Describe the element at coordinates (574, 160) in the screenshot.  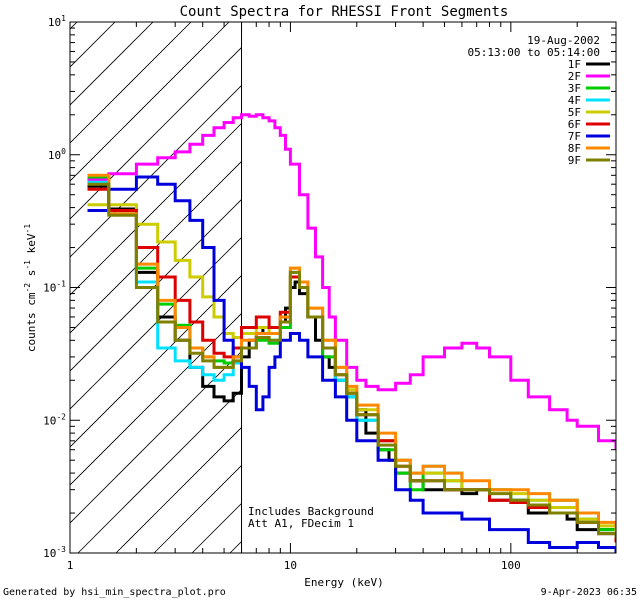
I see `legend-label: 9F` at that location.